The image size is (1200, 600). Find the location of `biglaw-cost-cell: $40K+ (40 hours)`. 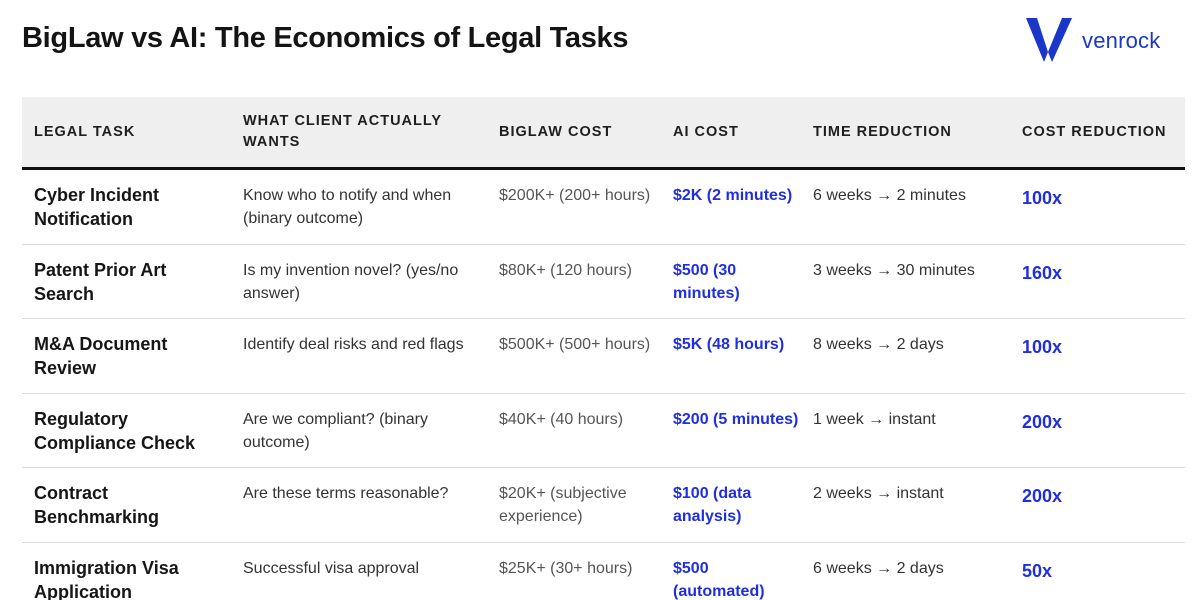

biglaw-cost-cell: $40K+ (40 hours) is located at coordinates (561, 419).